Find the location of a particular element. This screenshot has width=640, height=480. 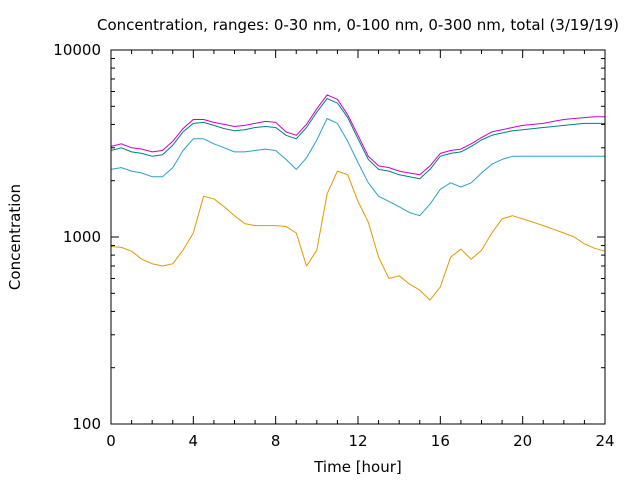

y-tick-label: 1000 is located at coordinates (82, 237).